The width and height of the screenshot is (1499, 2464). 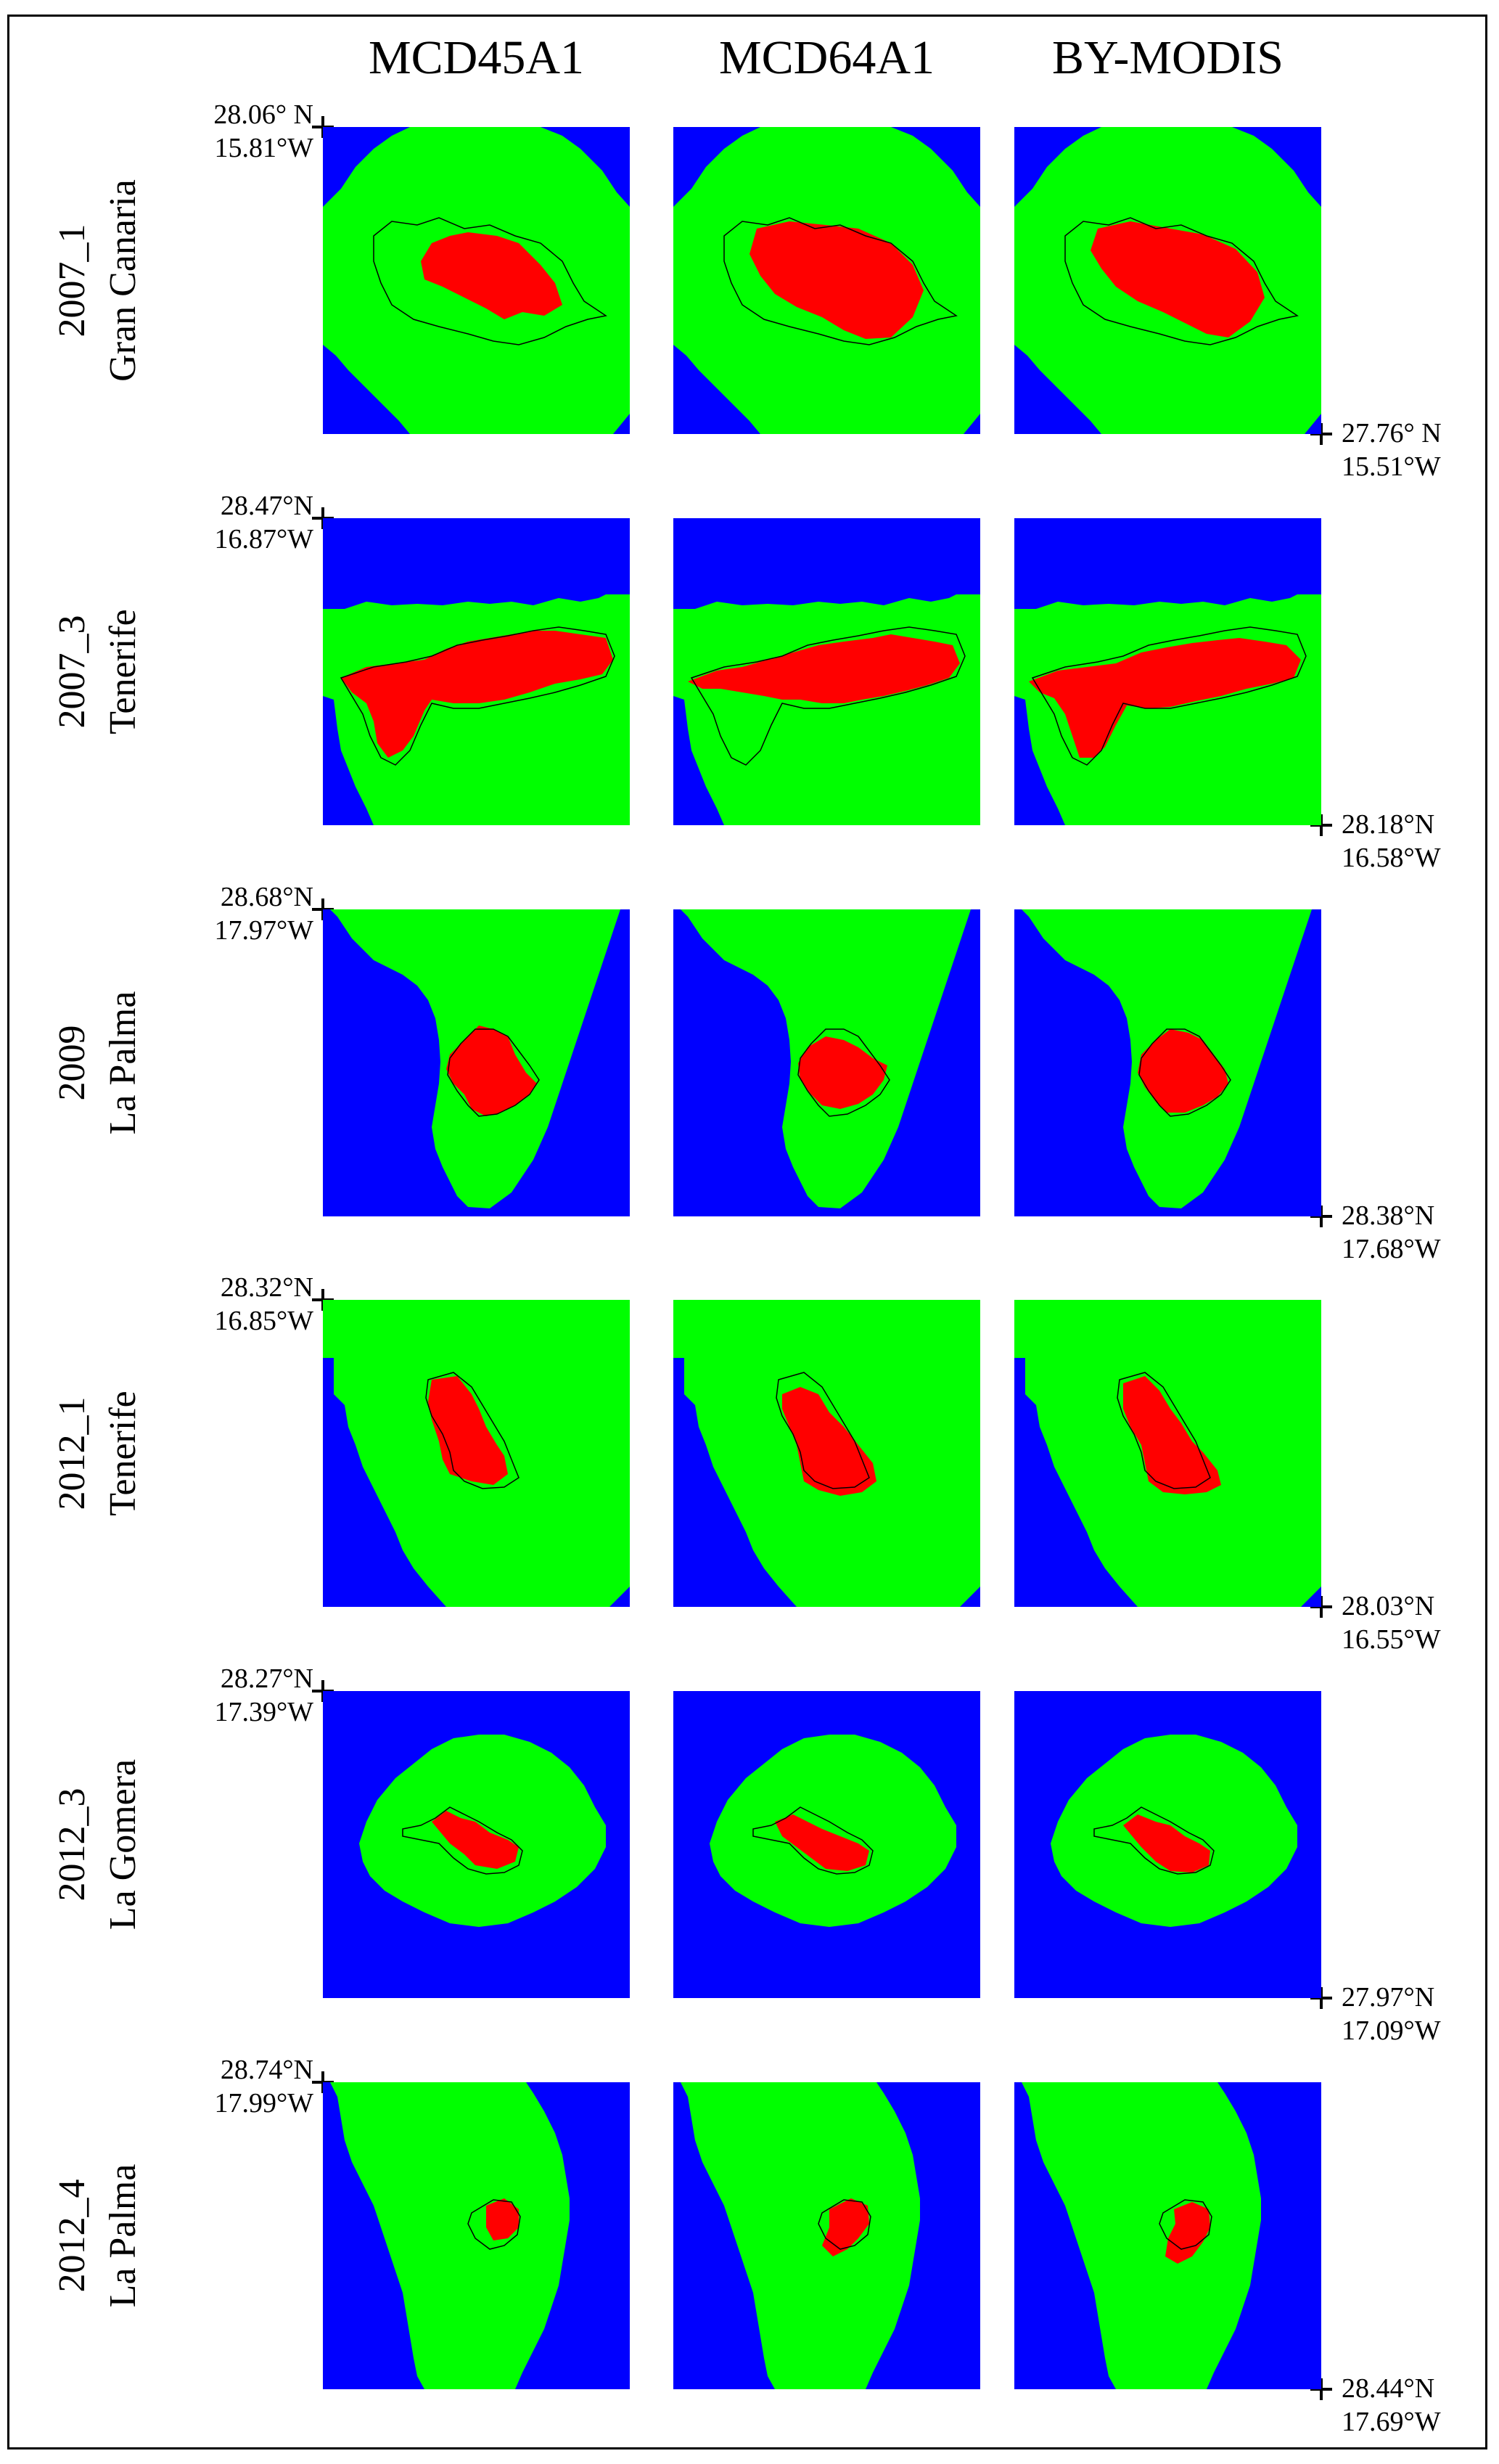 I want to click on corner-coordinate-bottom-right: 27.97°N 17.09°W, so click(x=1391, y=2014).